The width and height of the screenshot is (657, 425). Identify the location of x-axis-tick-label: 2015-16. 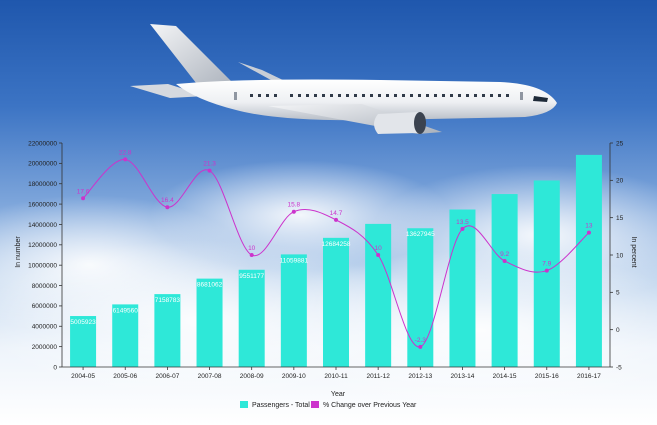
(547, 376).